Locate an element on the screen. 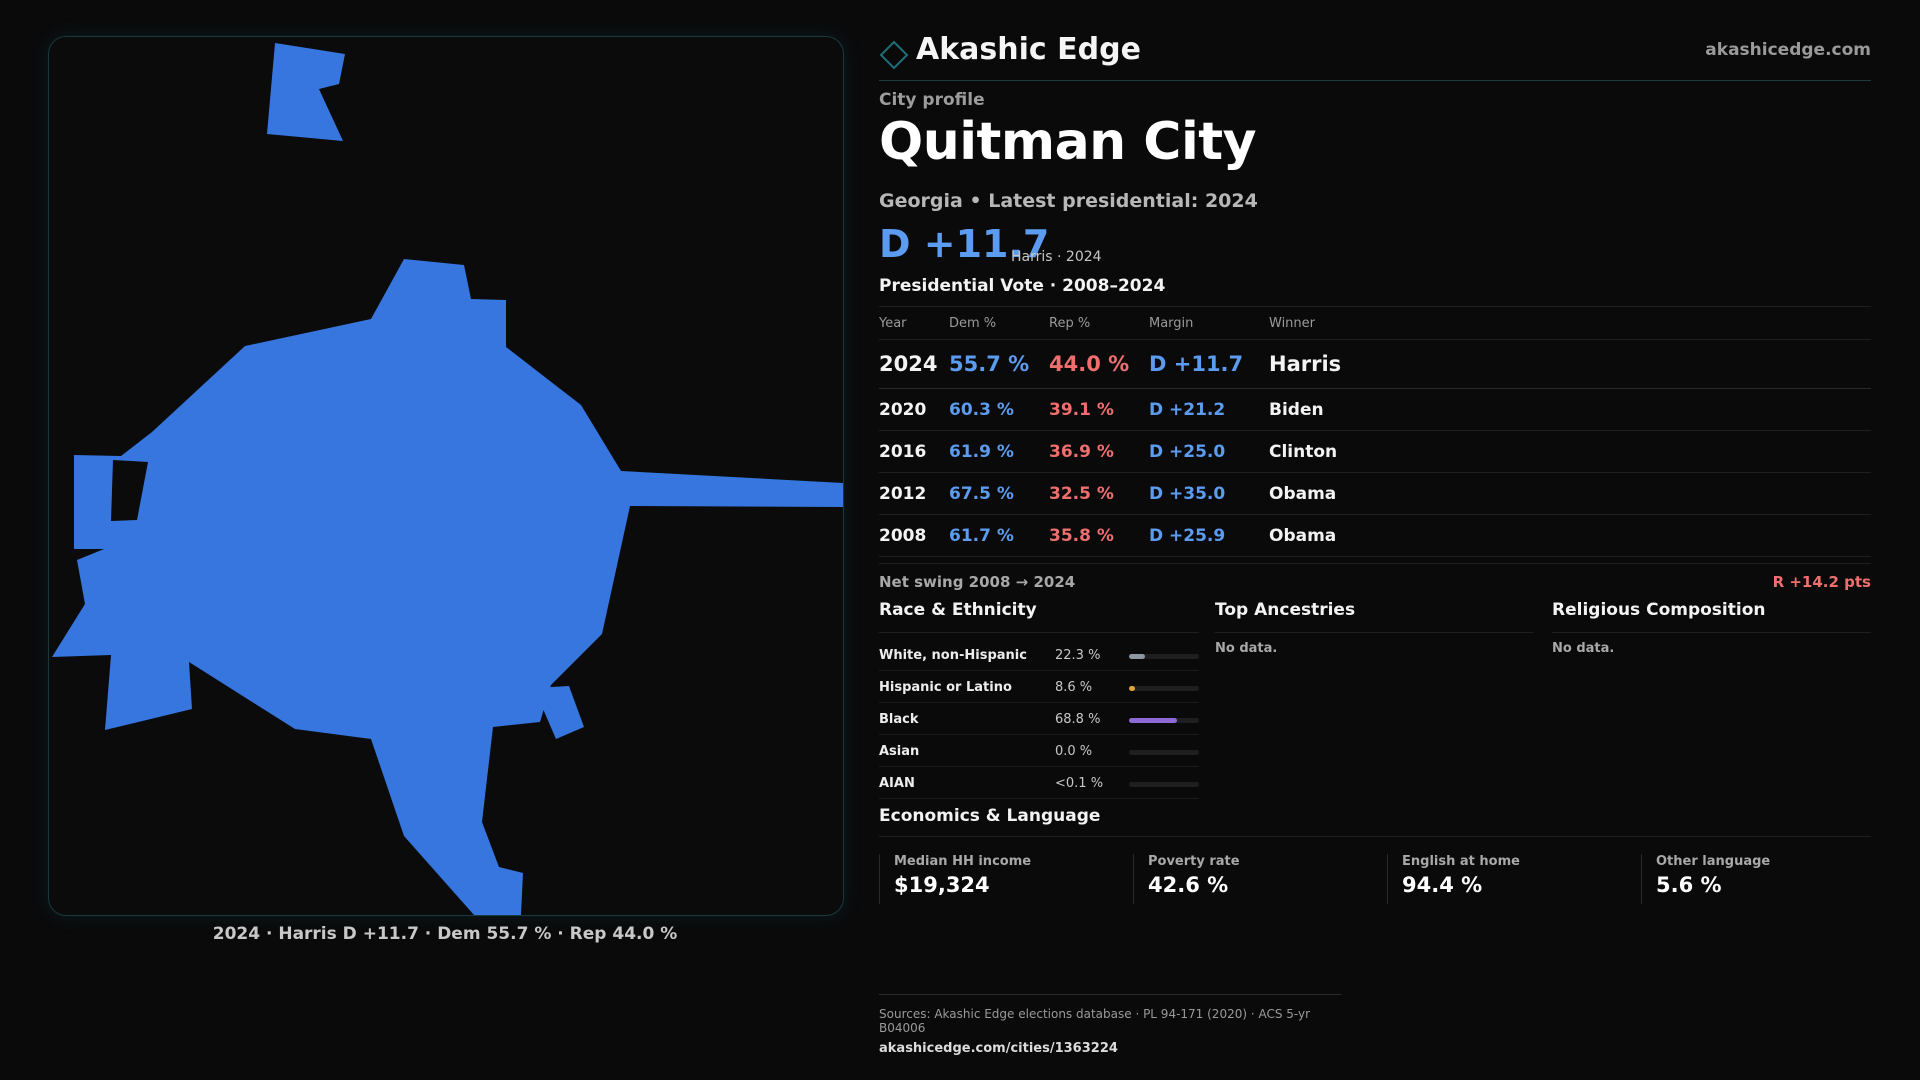 The width and height of the screenshot is (1920, 1080). race-label: Asian is located at coordinates (899, 751).